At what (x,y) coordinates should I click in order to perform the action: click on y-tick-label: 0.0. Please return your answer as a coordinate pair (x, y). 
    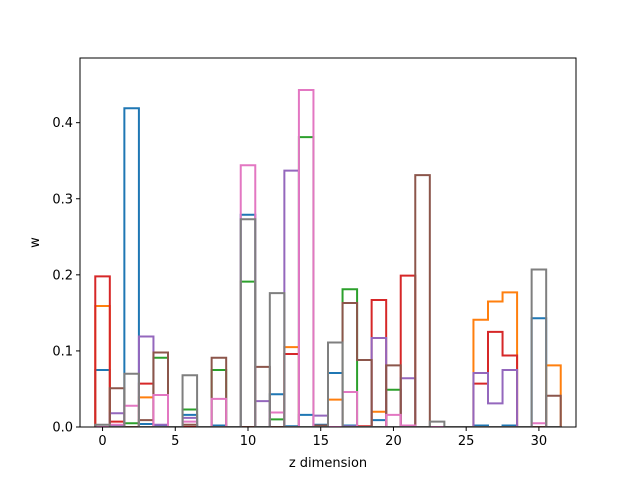
    Looking at the image, I should click on (62, 428).